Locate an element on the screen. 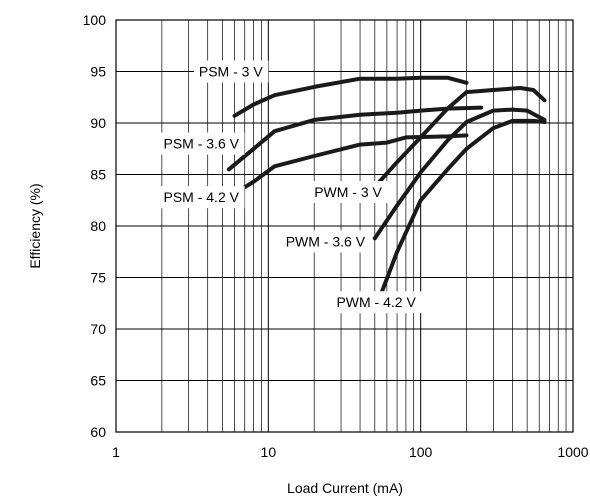 The height and width of the screenshot is (499, 590). x-tick-label: 10 is located at coordinates (269, 452).